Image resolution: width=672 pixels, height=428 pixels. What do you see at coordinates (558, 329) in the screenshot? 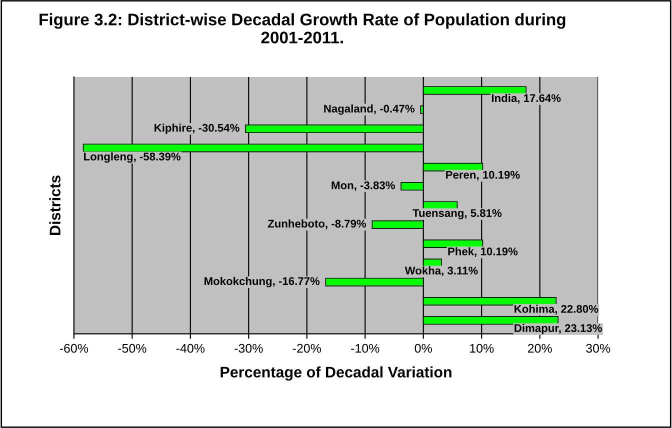
I see `data-label: Dimapur, 23.13%` at bounding box center [558, 329].